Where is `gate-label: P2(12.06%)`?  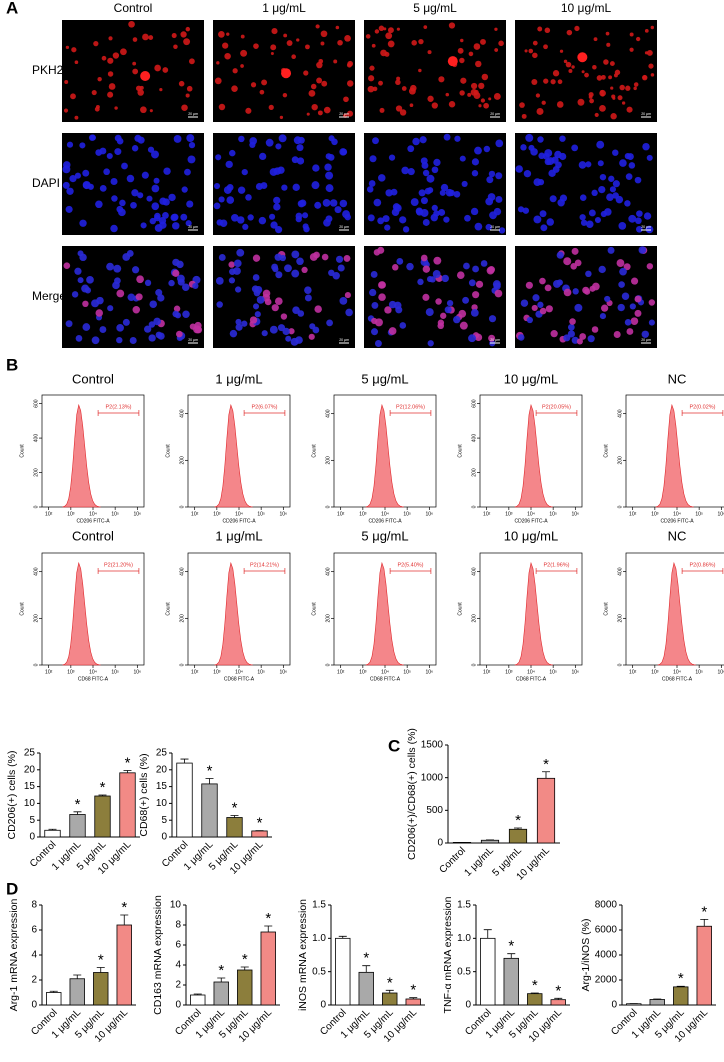 gate-label: P2(12.06%) is located at coordinates (410, 407).